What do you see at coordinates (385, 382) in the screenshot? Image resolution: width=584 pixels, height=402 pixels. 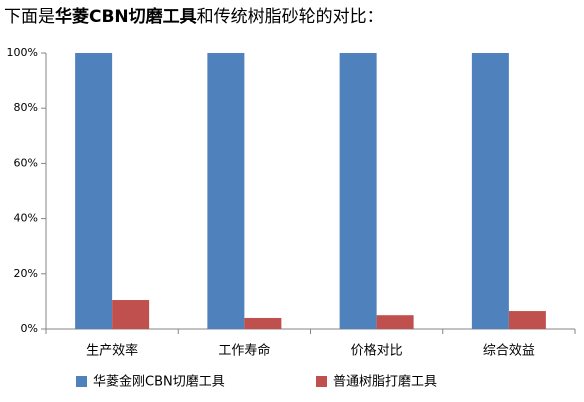 I see `legend-label: 普通树脂打磨工具` at bounding box center [385, 382].